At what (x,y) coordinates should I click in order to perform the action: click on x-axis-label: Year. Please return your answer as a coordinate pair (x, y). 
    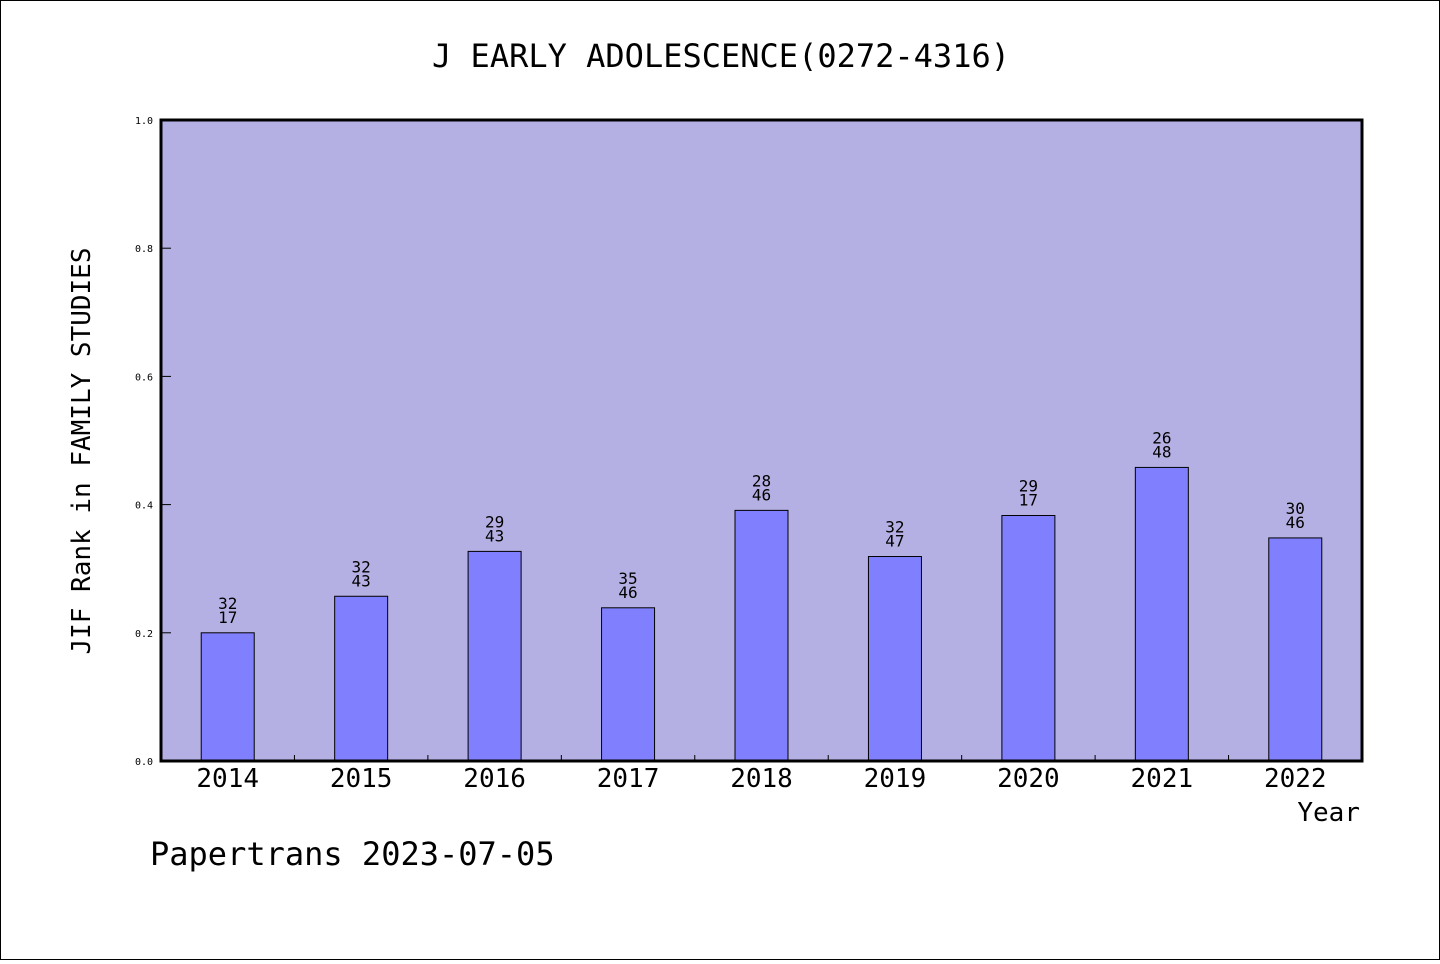
    Looking at the image, I should click on (1328, 813).